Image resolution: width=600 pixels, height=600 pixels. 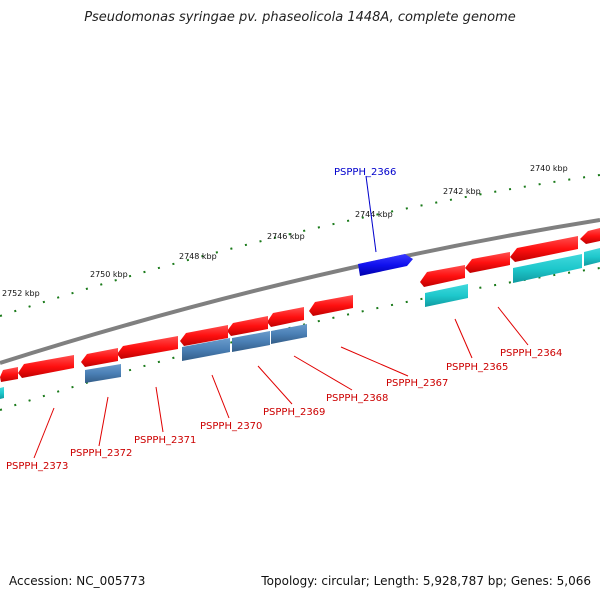 What do you see at coordinates (109, 274) in the screenshot?
I see `kbp-label: 2750 kbp` at bounding box center [109, 274].